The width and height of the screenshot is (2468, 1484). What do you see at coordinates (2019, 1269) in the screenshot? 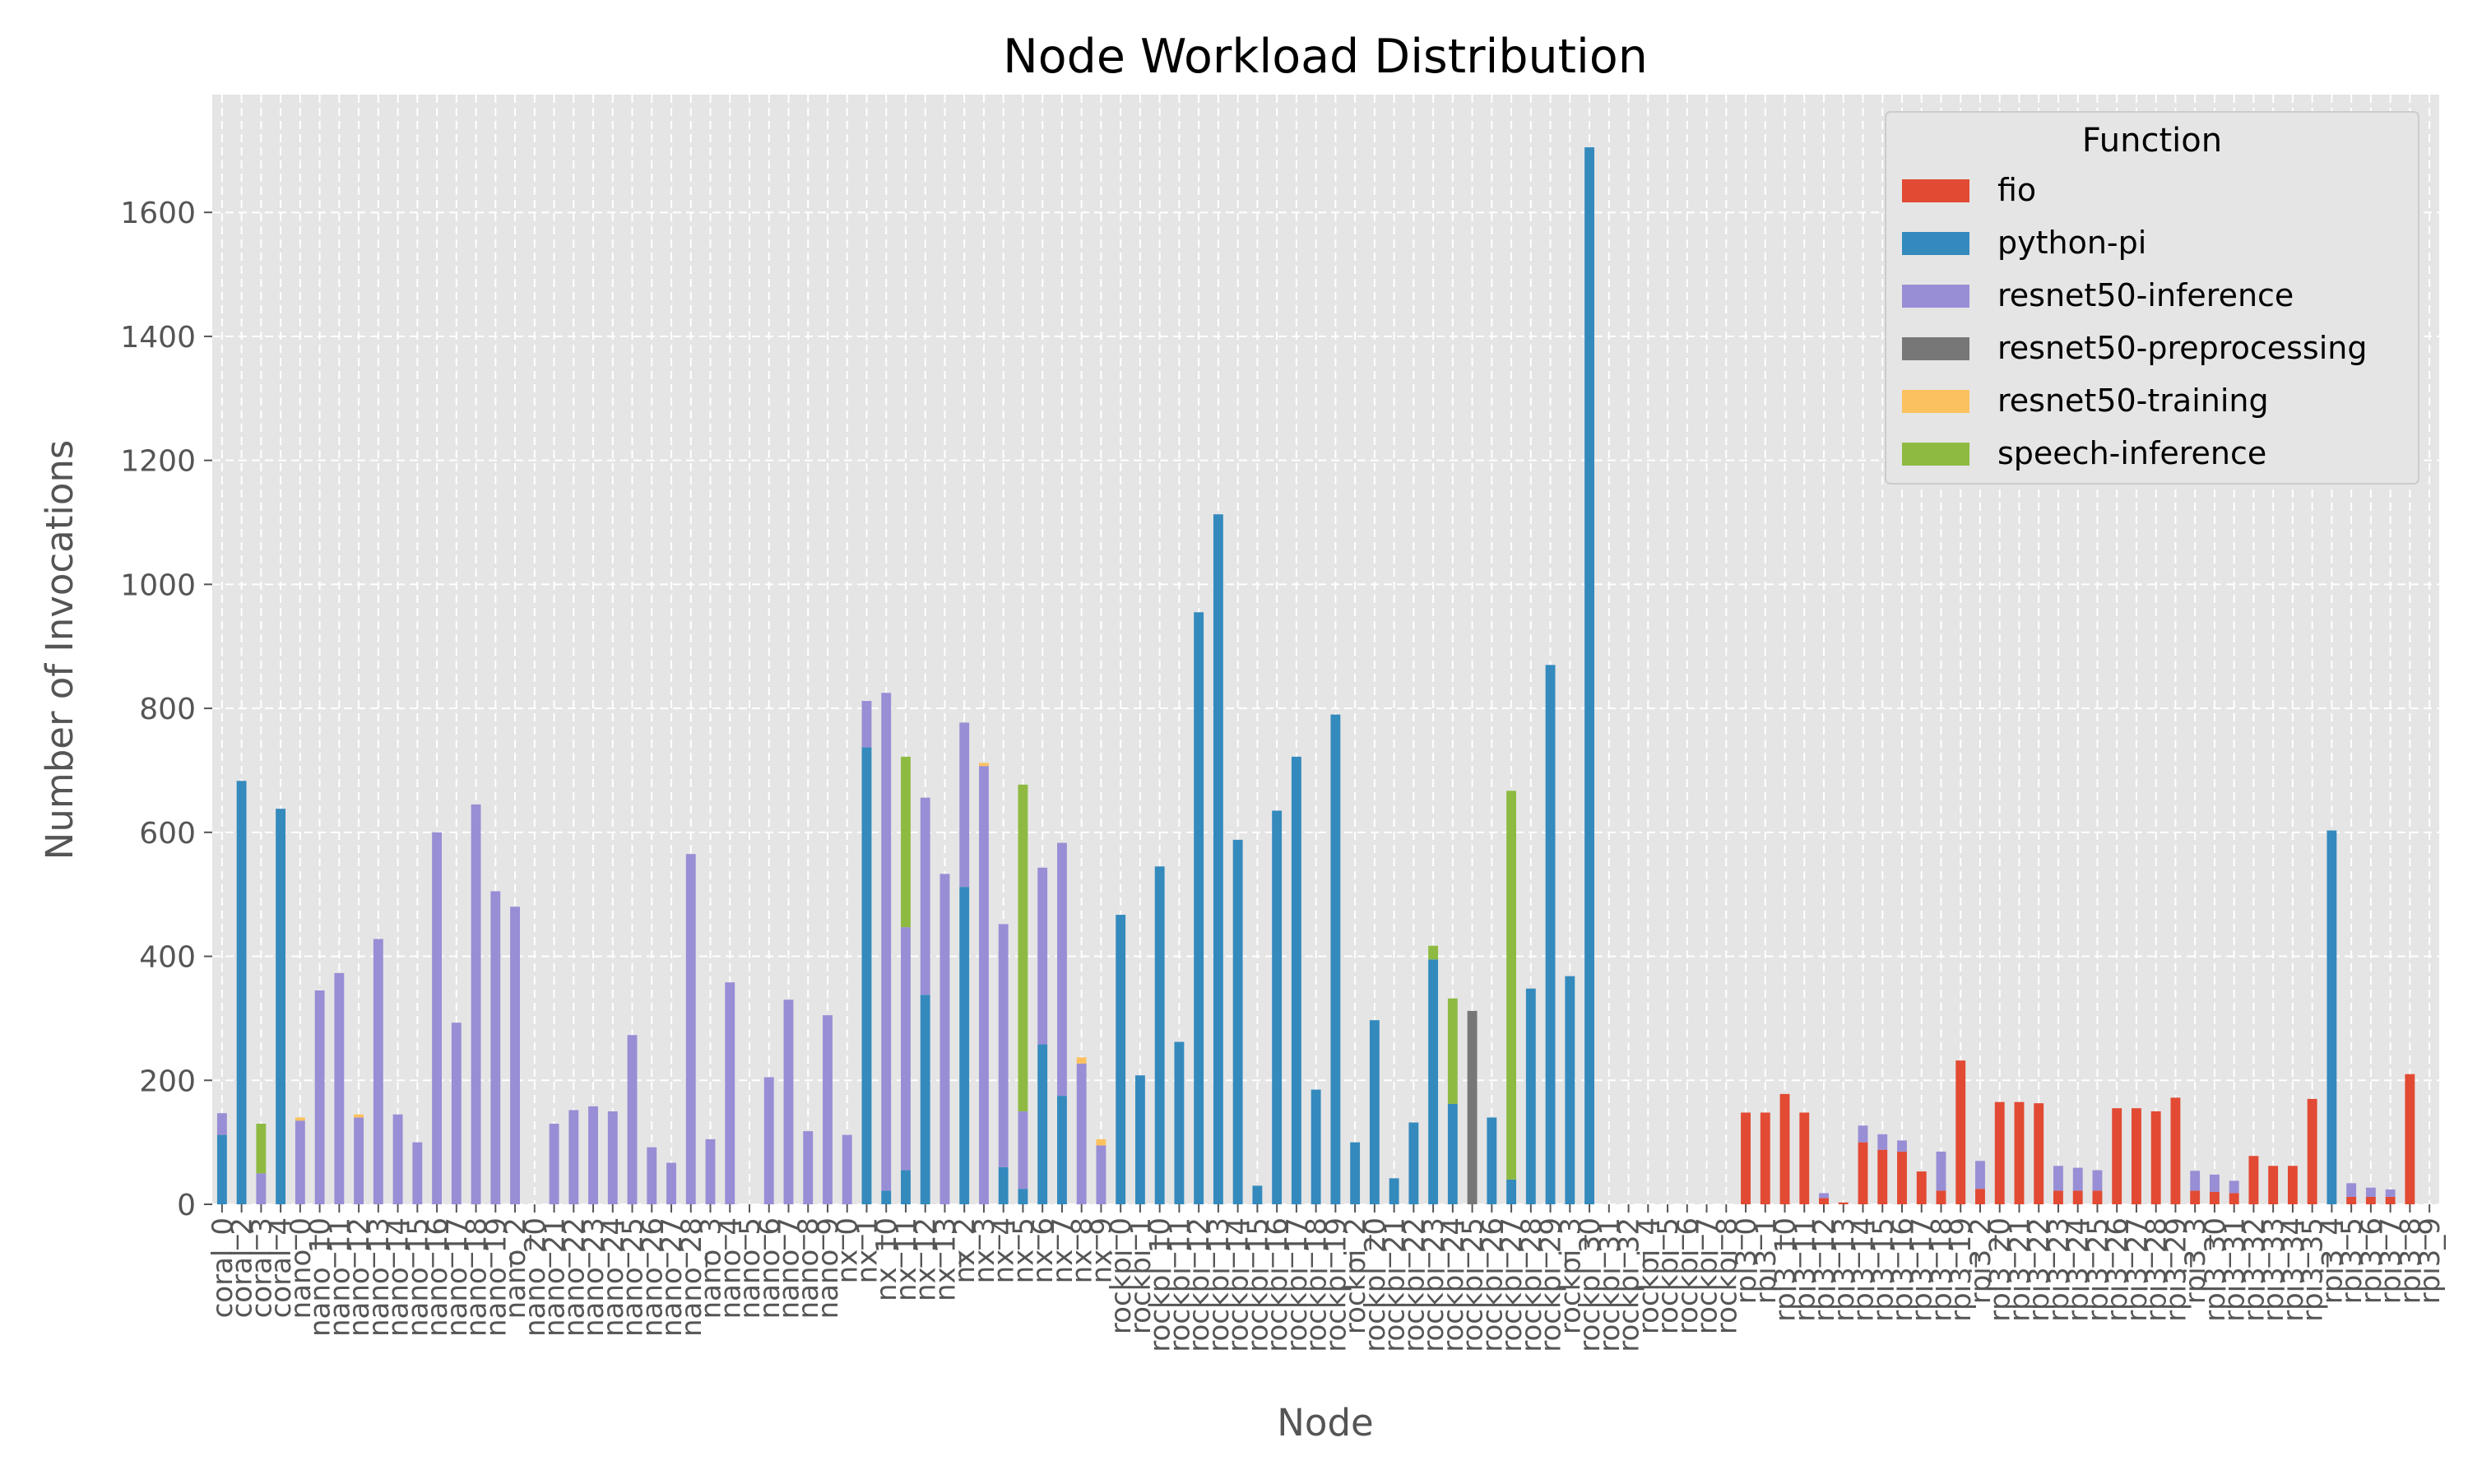
I see `x-tick-label: rpi3_21` at bounding box center [2019, 1269].